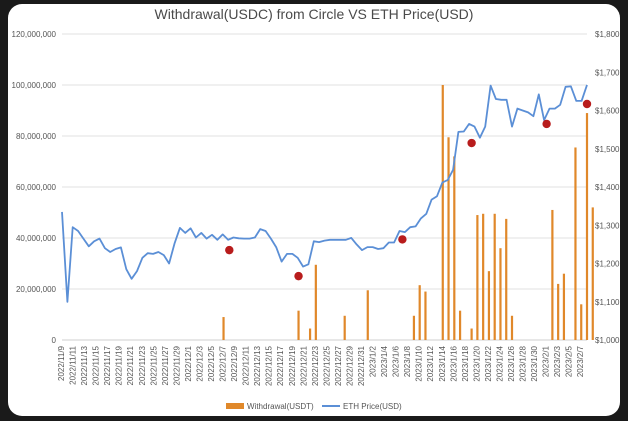  I want to click on x-tick-label: 2023/1/16, so click(453, 363).